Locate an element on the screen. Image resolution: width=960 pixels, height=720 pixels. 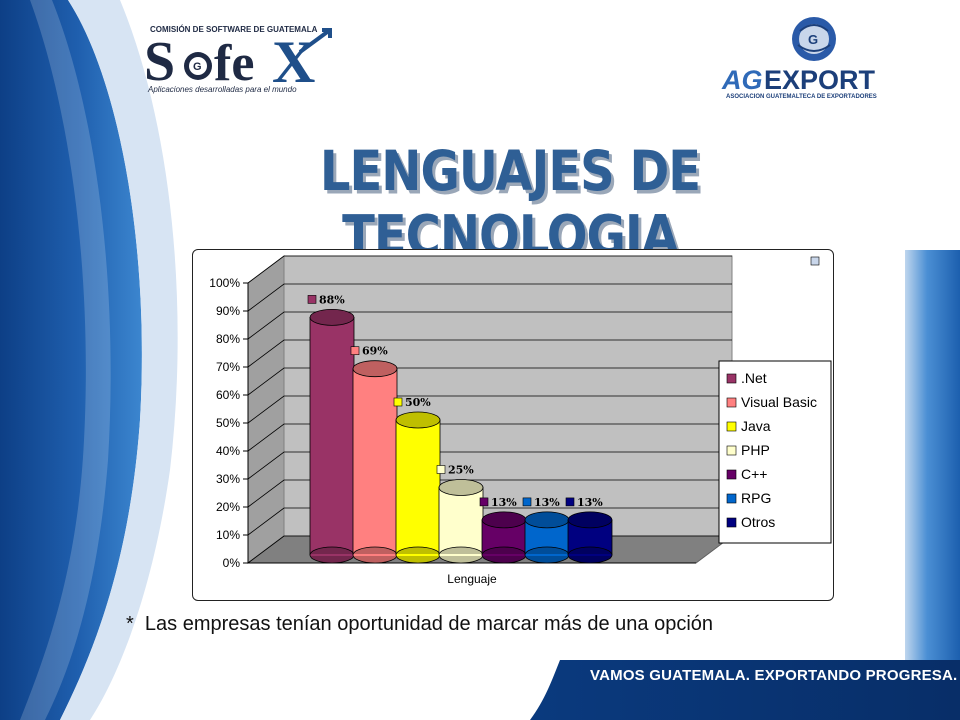
agexport-logo-export: EXPORT is located at coordinates (820, 80).